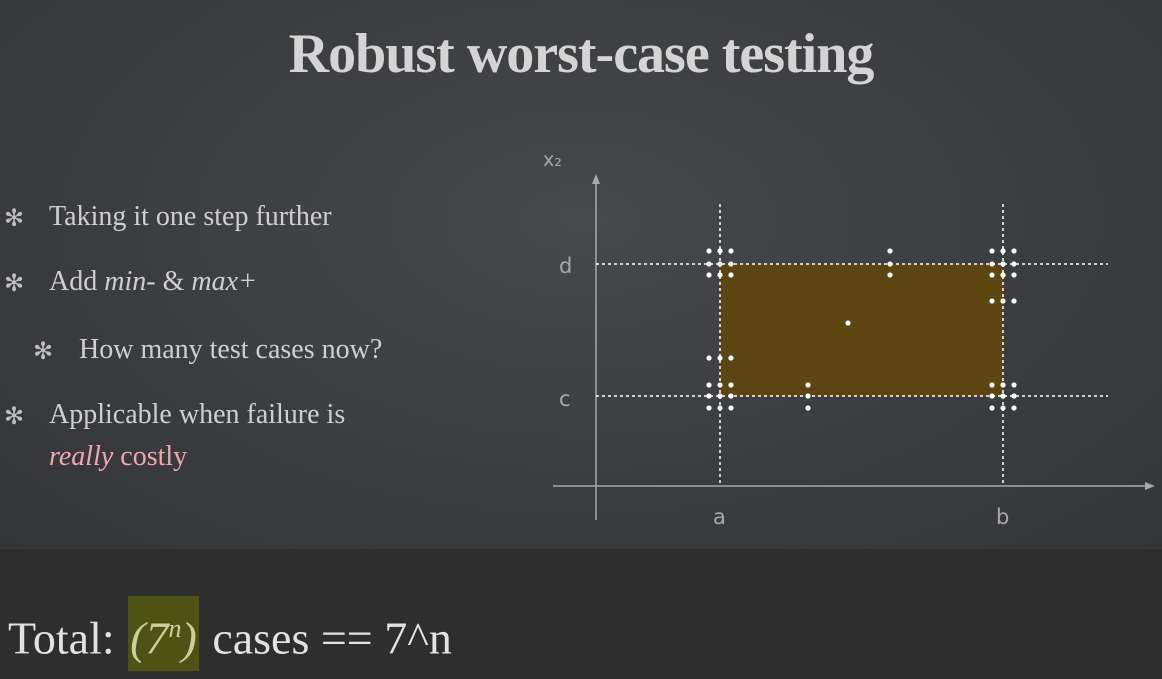 This screenshot has width=1162, height=679. I want to click on d-label: d, so click(565, 266).